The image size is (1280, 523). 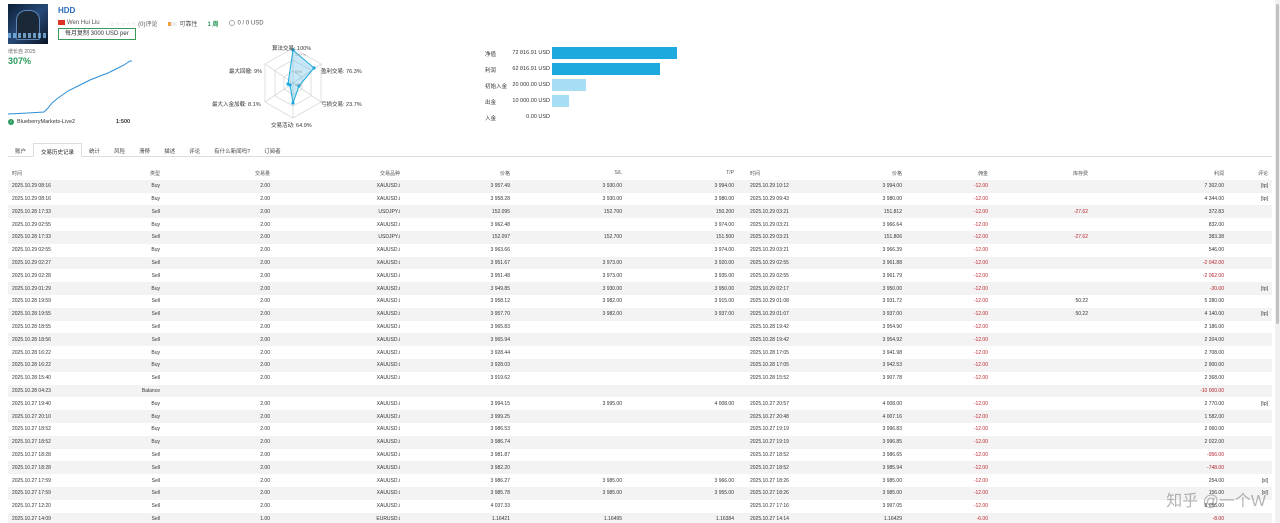 What do you see at coordinates (71, 89) in the screenshot?
I see `growth-chart` at bounding box center [71, 89].